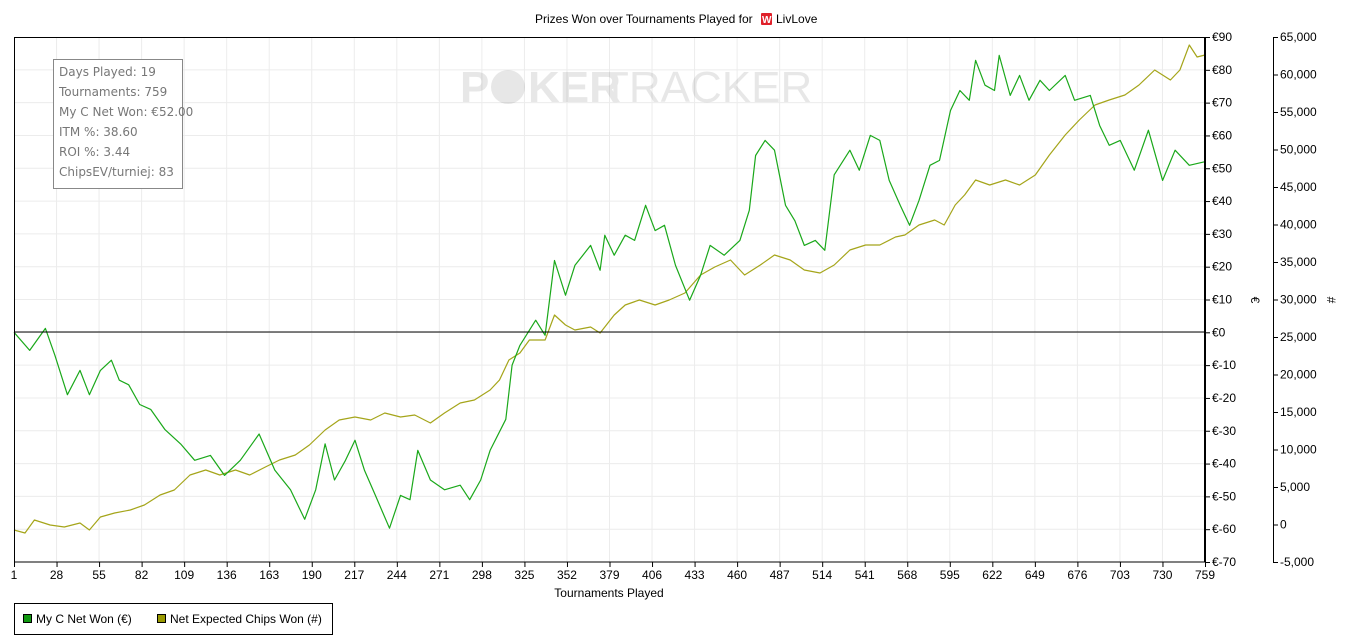  I want to click on y-right-tick-label: 50,000, so click(1298, 150).